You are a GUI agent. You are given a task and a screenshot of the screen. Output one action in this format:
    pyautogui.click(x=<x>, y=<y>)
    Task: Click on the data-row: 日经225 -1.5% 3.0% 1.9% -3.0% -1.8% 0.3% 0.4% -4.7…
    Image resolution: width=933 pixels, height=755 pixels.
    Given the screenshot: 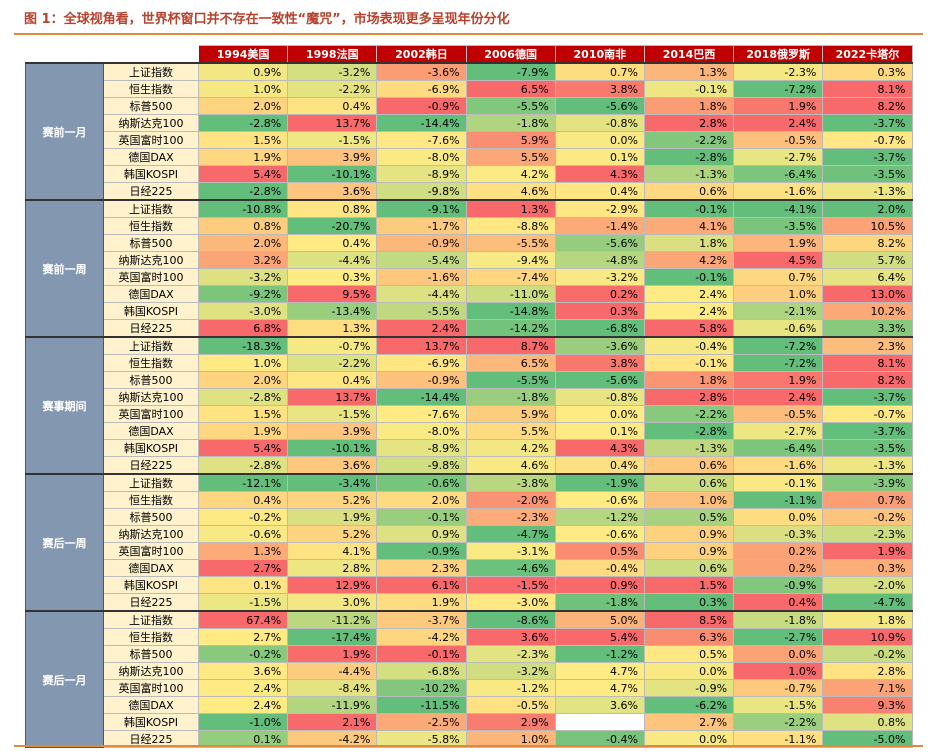 What is the action you would take?
    pyautogui.click(x=469, y=602)
    